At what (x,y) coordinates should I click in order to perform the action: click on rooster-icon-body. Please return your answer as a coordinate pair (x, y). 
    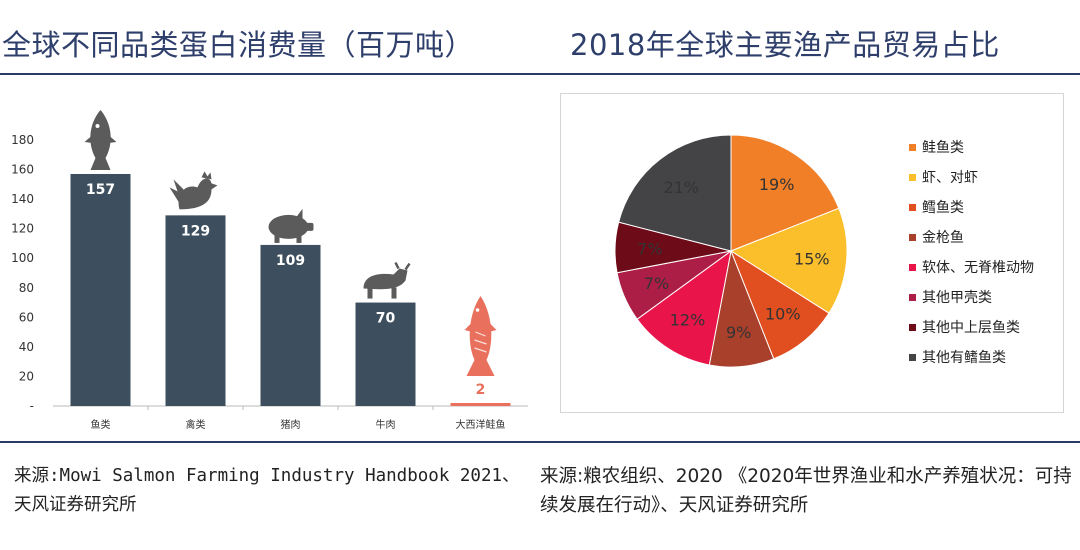
    Looking at the image, I should click on (198, 194).